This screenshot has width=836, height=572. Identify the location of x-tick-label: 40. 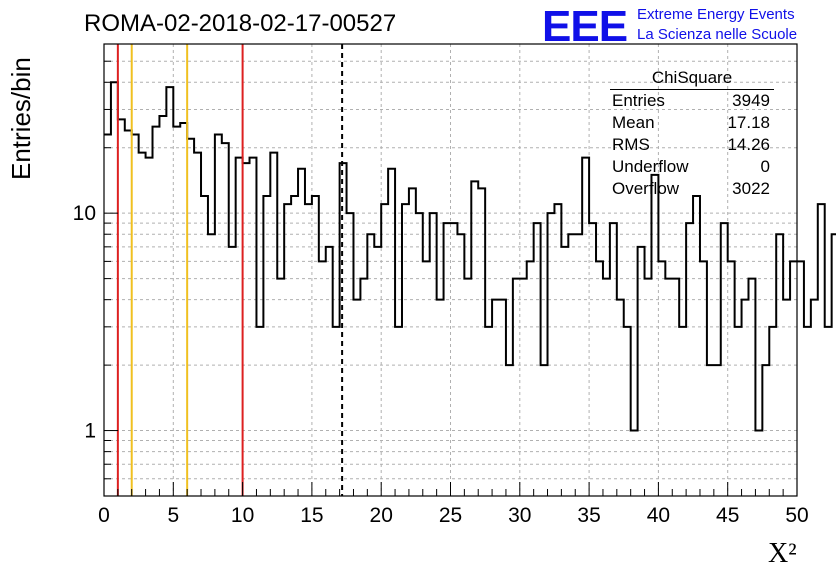
(658, 515).